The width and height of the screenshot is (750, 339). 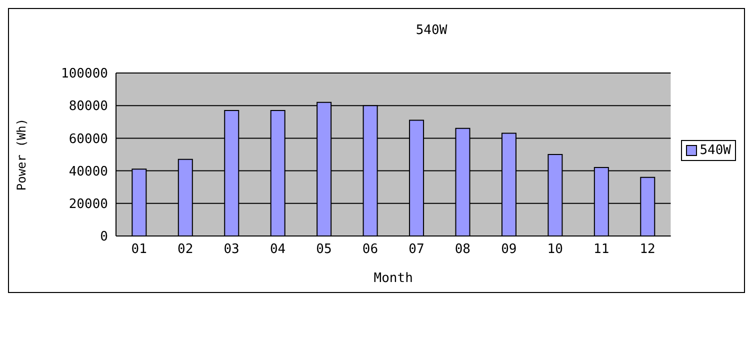 What do you see at coordinates (88, 172) in the screenshot?
I see `y-tick-label: 40000` at bounding box center [88, 172].